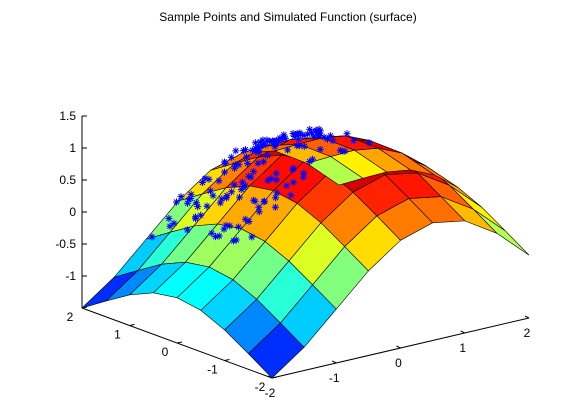  I want to click on x-tick-label: 2, so click(527, 333).